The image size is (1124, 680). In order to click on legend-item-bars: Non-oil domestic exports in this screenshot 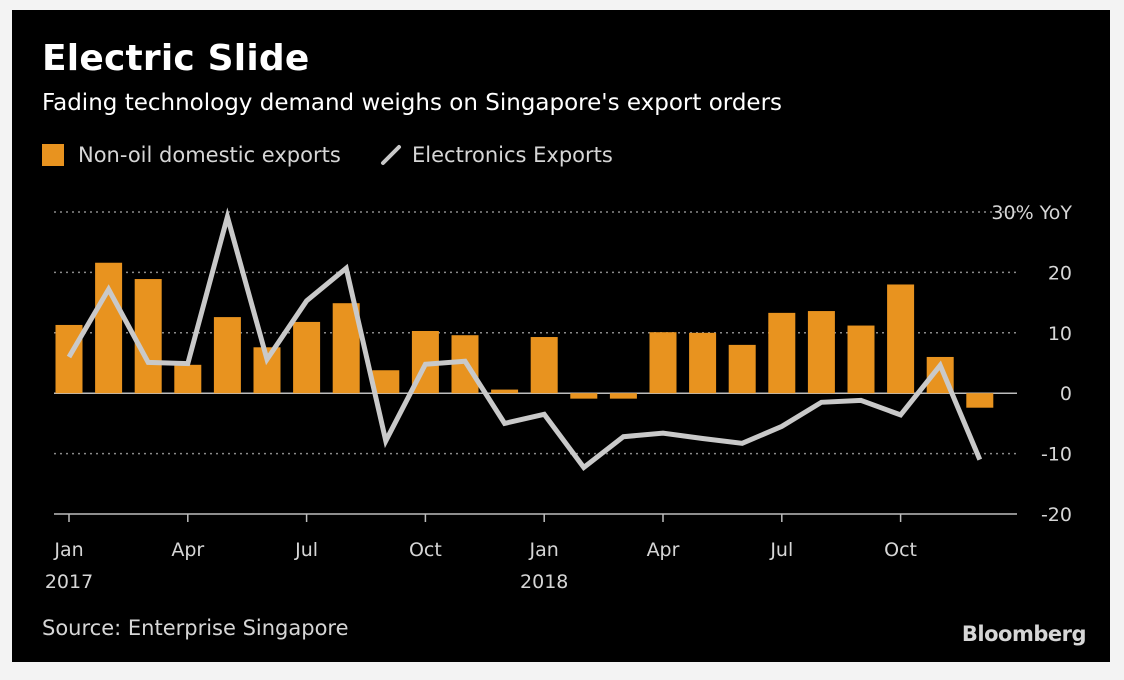, I will do `click(191, 155)`.